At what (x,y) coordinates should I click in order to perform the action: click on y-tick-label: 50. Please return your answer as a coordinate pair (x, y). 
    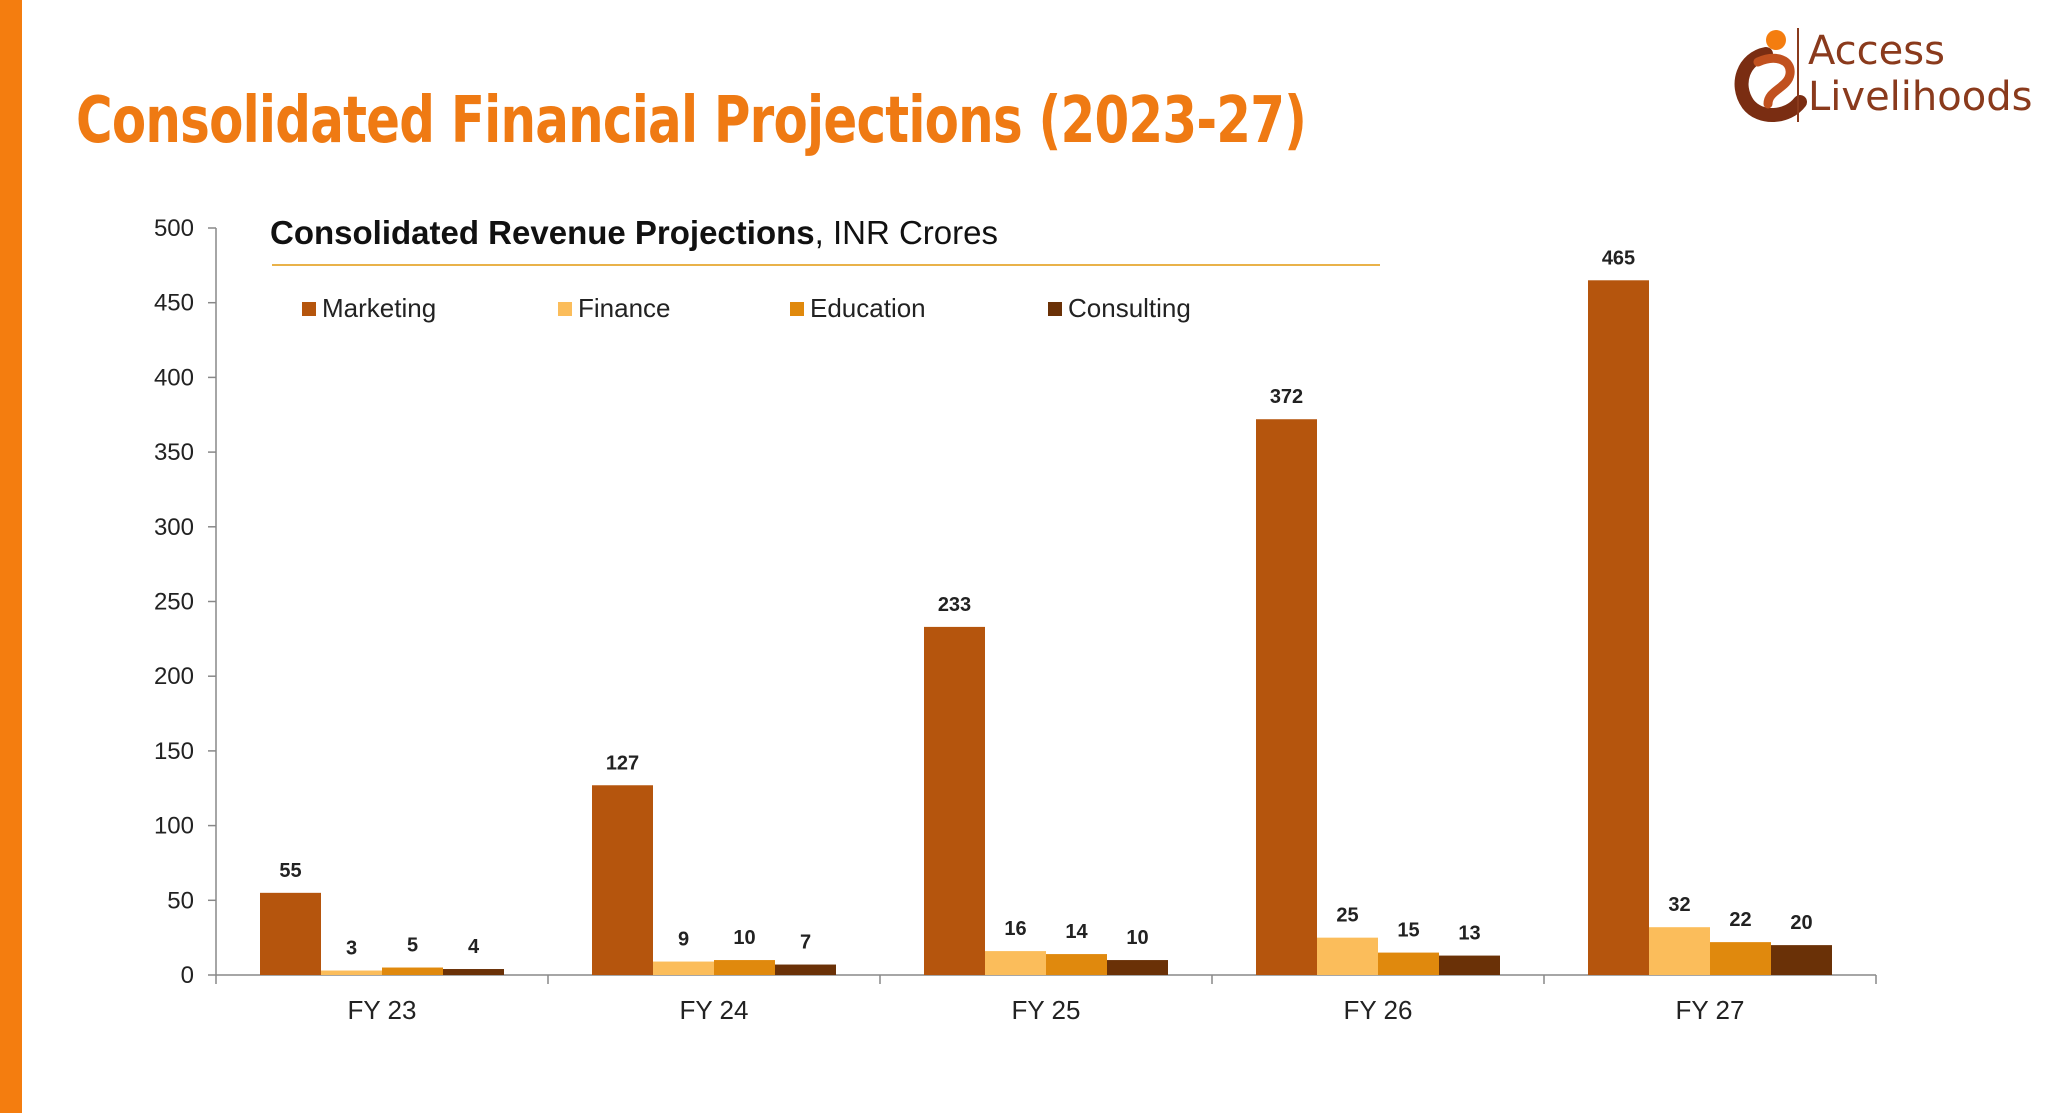
    Looking at the image, I should click on (180, 900).